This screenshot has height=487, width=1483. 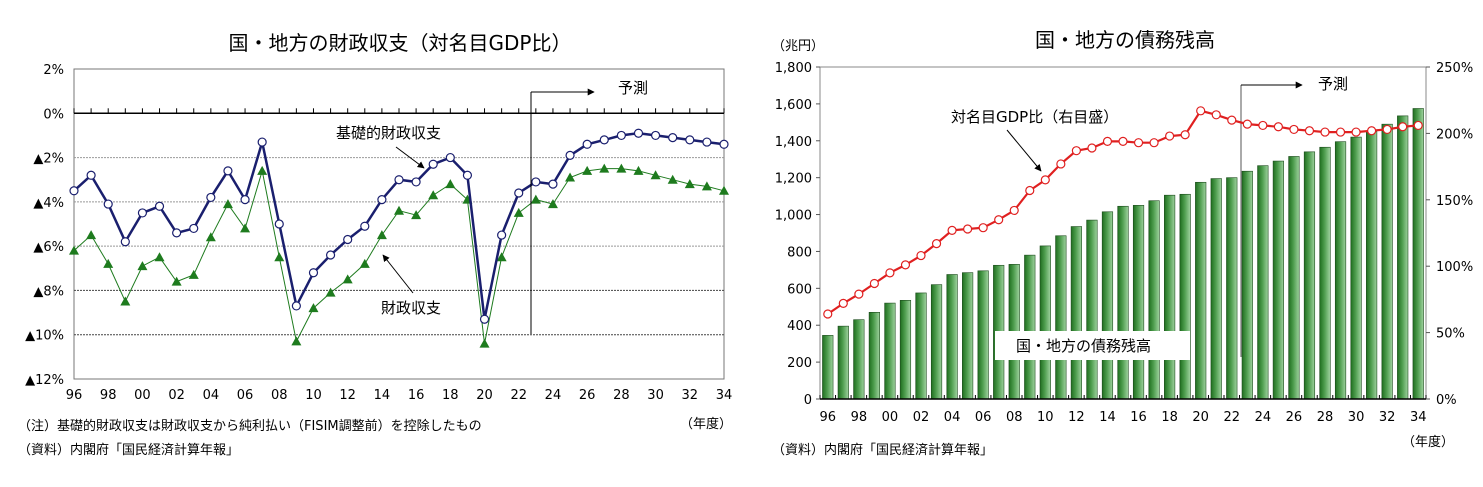 I want to click on right-y-tick-label: 200, so click(x=799, y=363).